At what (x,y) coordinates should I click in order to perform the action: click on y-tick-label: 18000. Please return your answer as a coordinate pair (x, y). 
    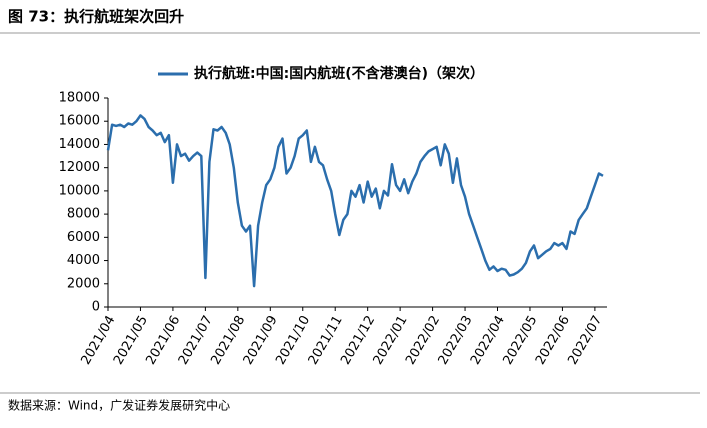
    Looking at the image, I should click on (79, 98).